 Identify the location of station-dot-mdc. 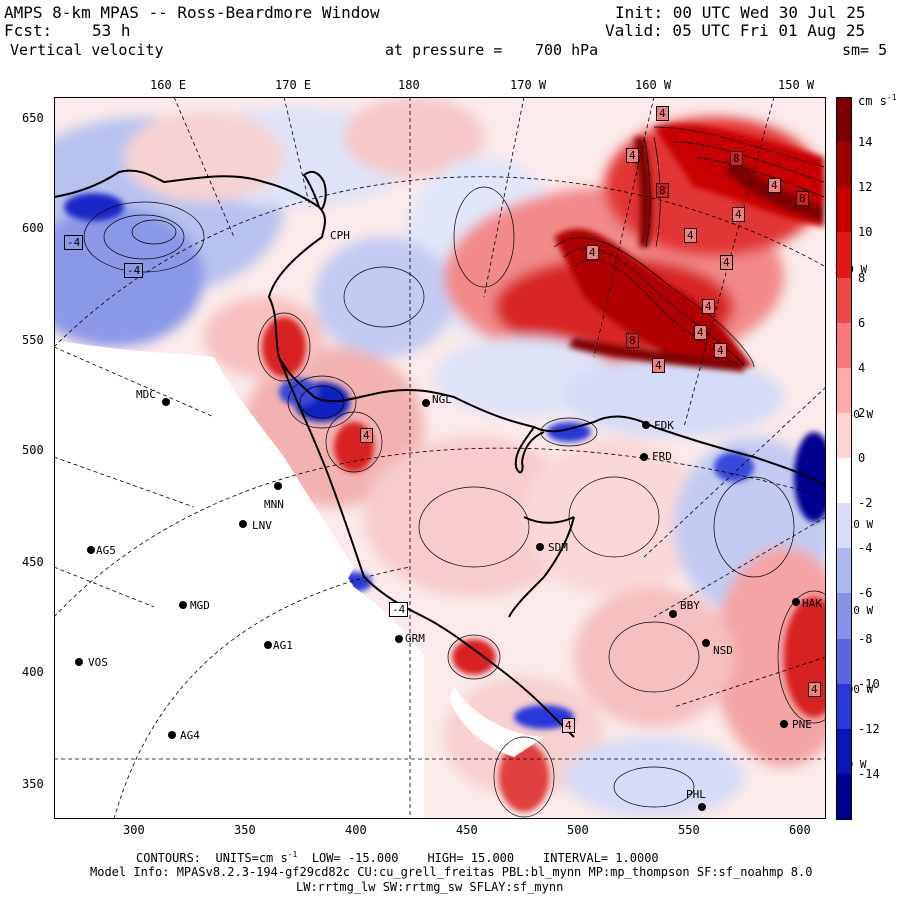
(166, 402).